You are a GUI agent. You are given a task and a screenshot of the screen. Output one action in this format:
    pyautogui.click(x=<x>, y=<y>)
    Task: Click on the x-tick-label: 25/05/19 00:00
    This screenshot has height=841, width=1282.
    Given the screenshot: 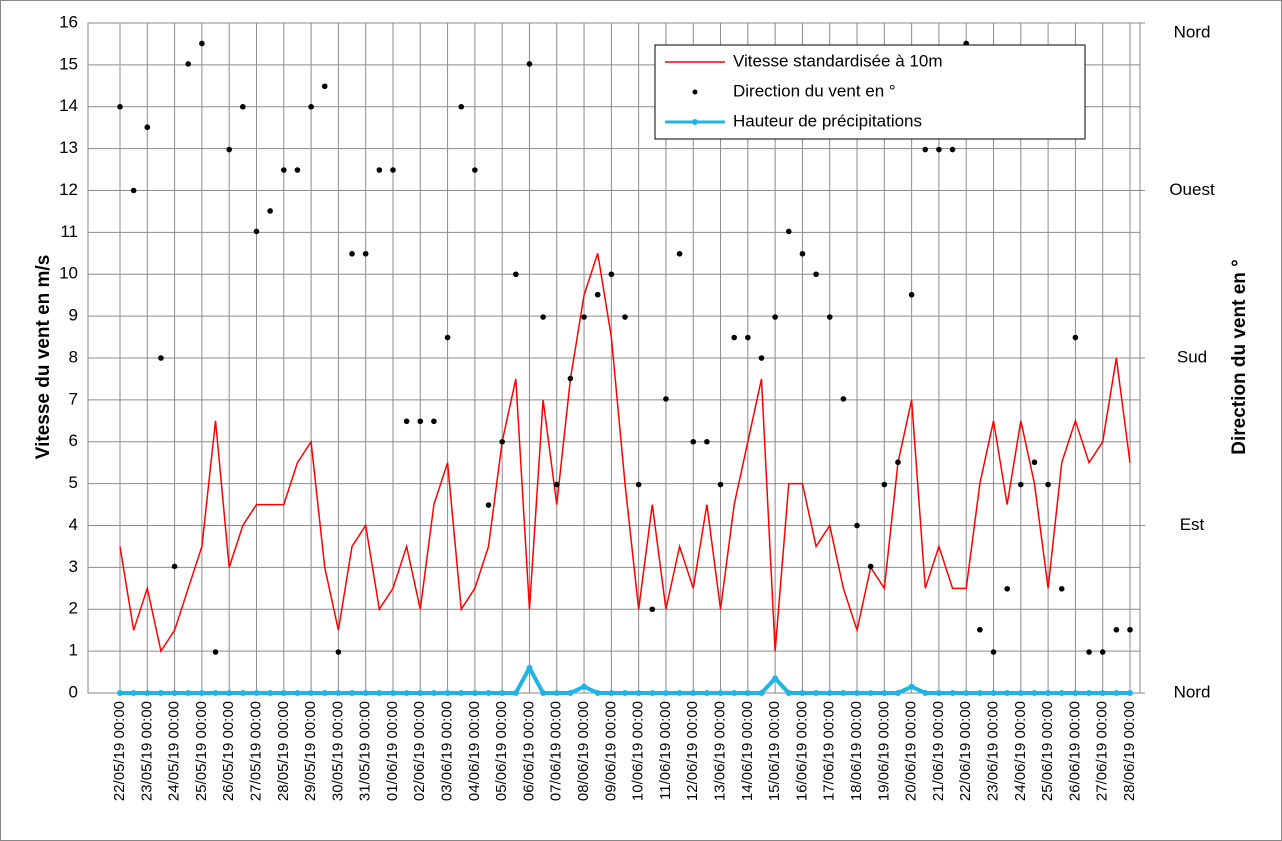 What is the action you would take?
    pyautogui.click(x=201, y=751)
    